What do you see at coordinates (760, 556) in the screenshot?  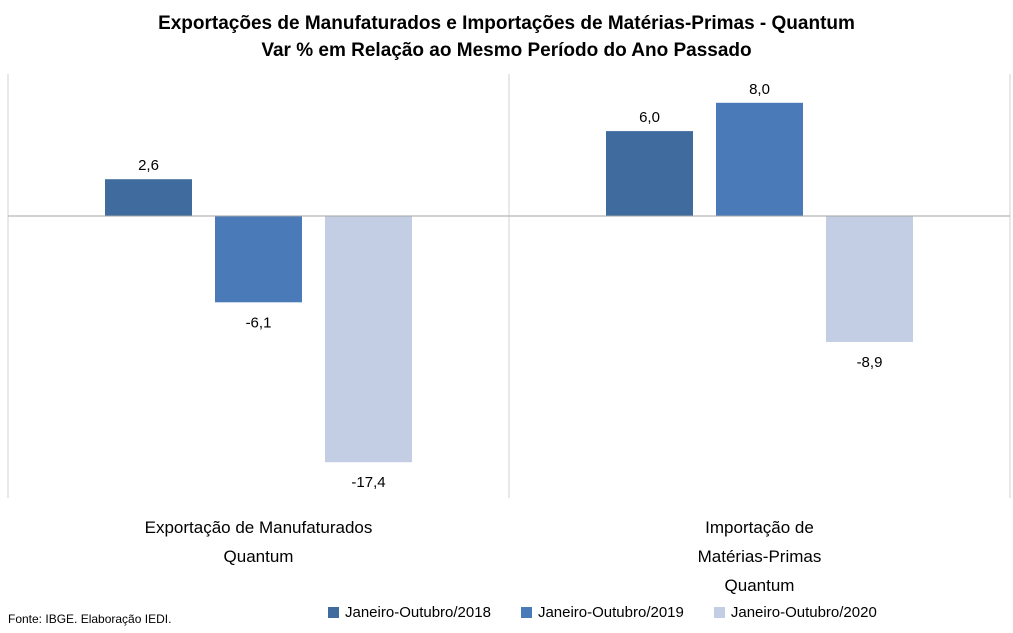 I see `category-label-1-1: Matérias-Primas` at bounding box center [760, 556].